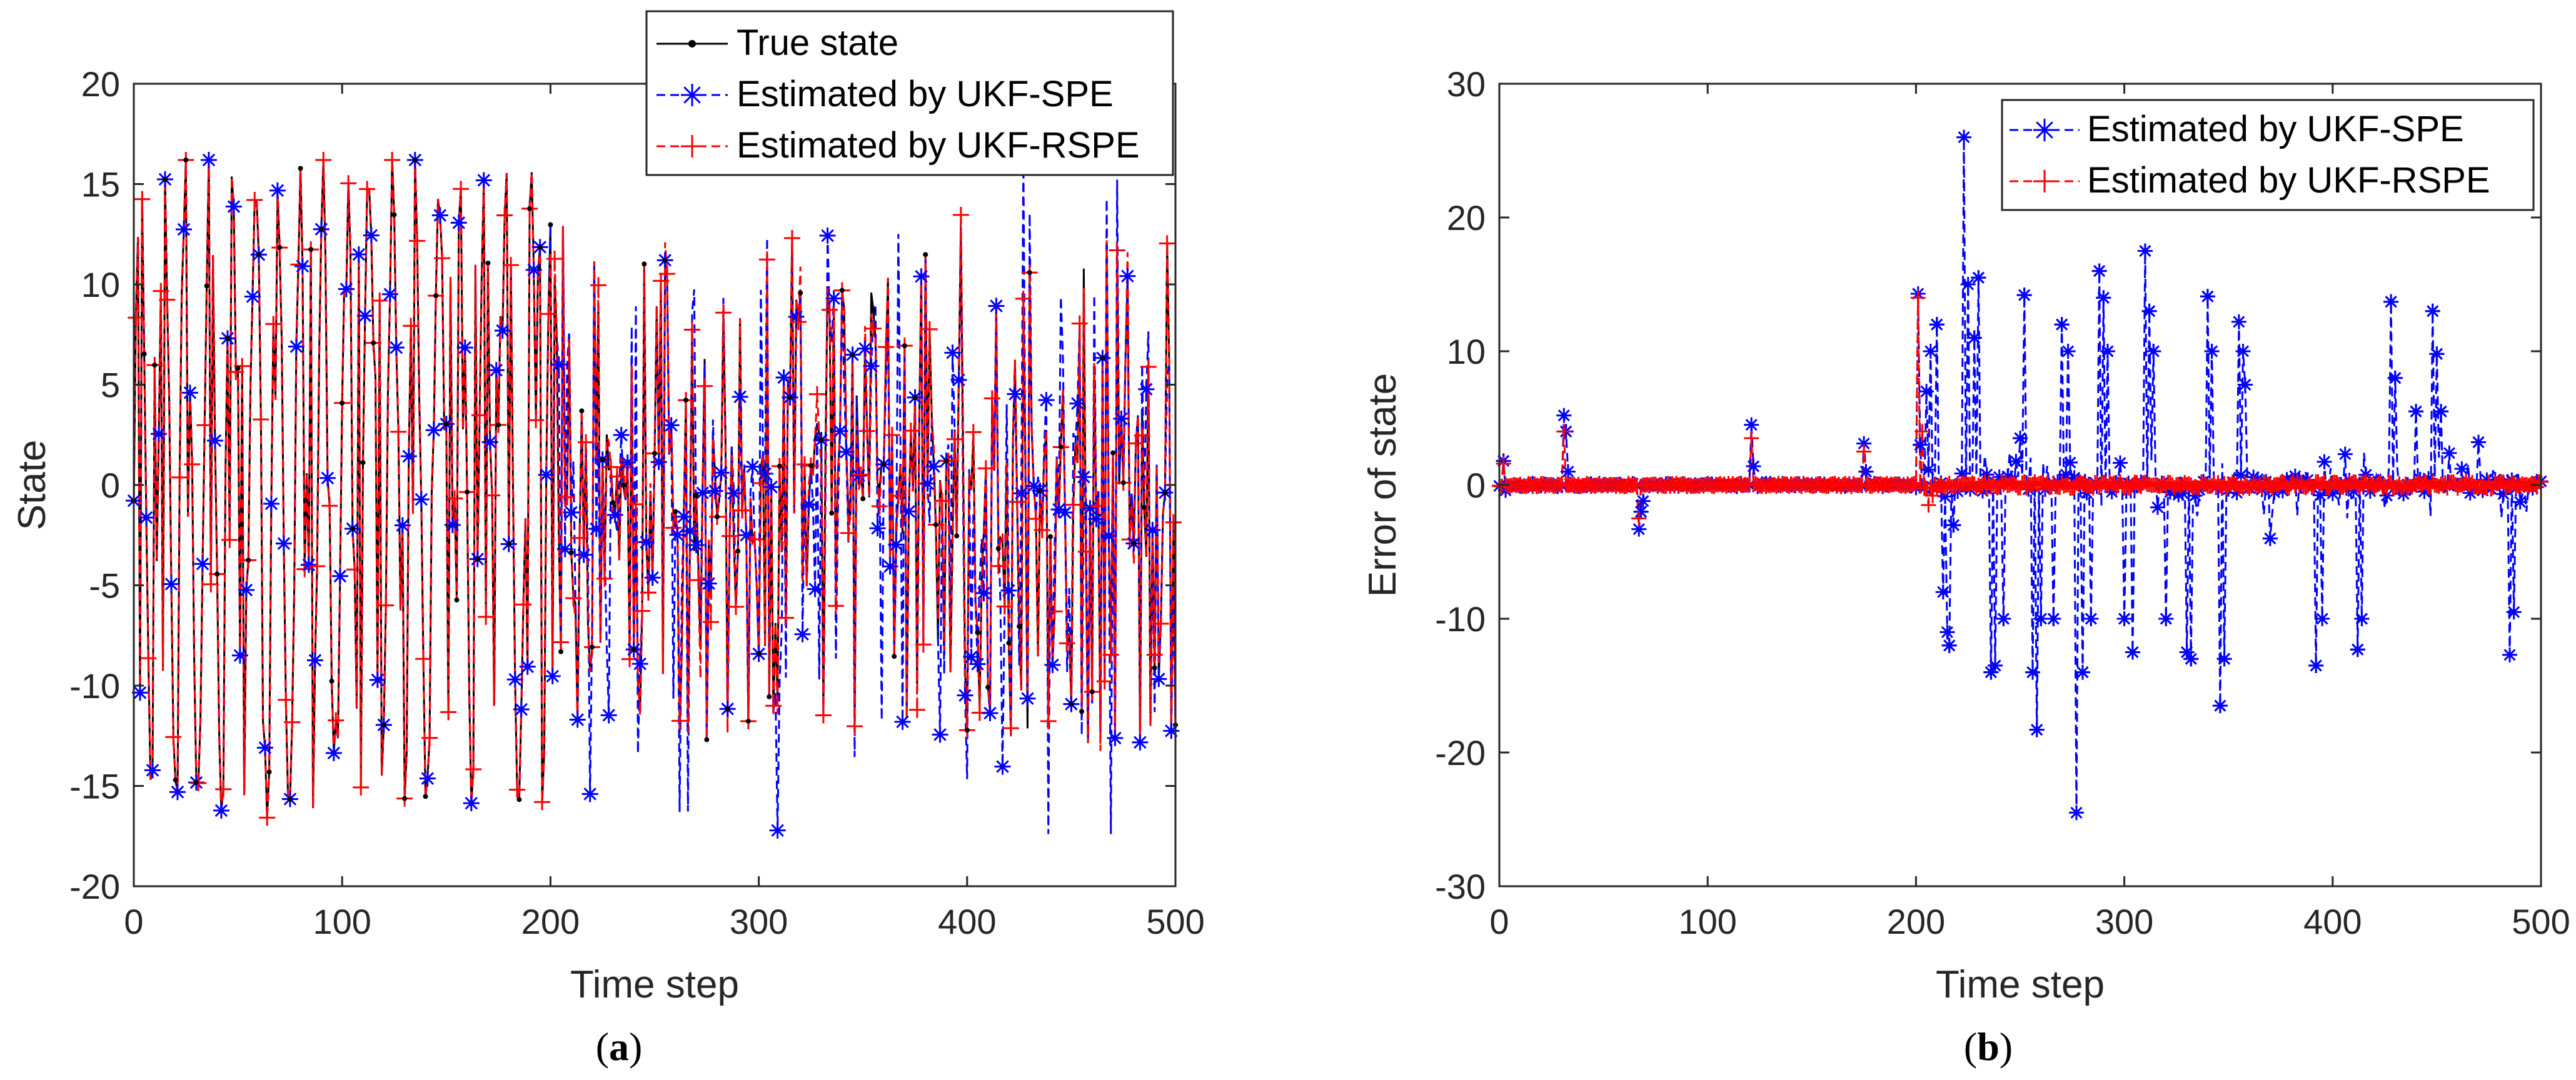  Describe the element at coordinates (1928, 506) in the screenshot. I see `rspe-marker-b` at that location.